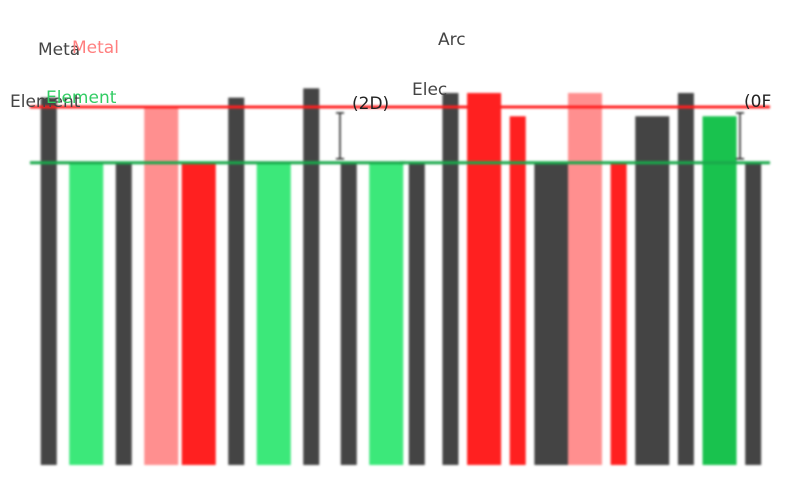 The width and height of the screenshot is (800, 492). What do you see at coordinates (452, 40) in the screenshot?
I see `panel-2-metal-label: Arc` at bounding box center [452, 40].